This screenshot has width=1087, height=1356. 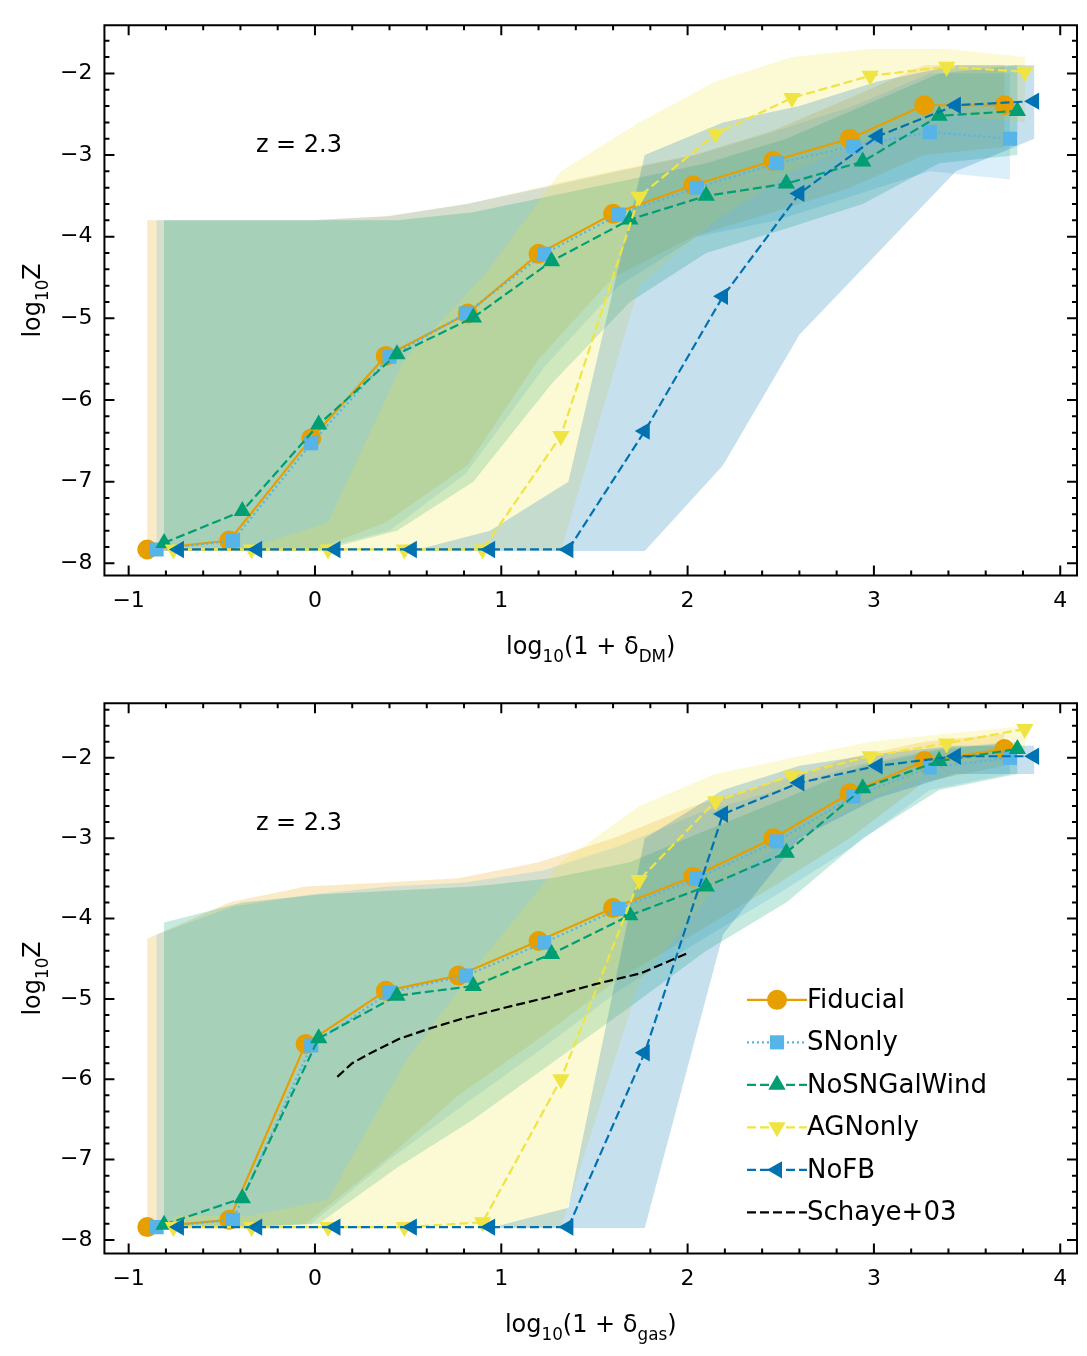 What do you see at coordinates (856, 998) in the screenshot?
I see `legend-label: Fiducial` at bounding box center [856, 998].